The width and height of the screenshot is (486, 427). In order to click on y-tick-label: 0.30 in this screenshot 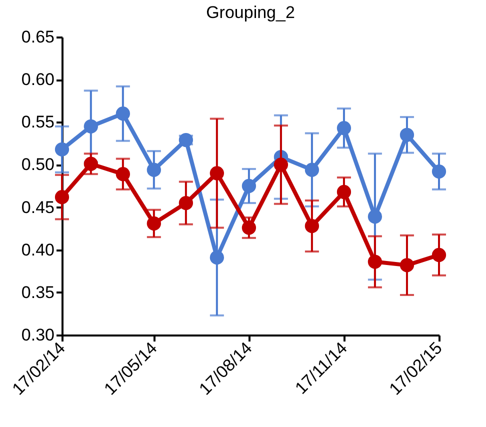, I will do `click(37, 335)`.